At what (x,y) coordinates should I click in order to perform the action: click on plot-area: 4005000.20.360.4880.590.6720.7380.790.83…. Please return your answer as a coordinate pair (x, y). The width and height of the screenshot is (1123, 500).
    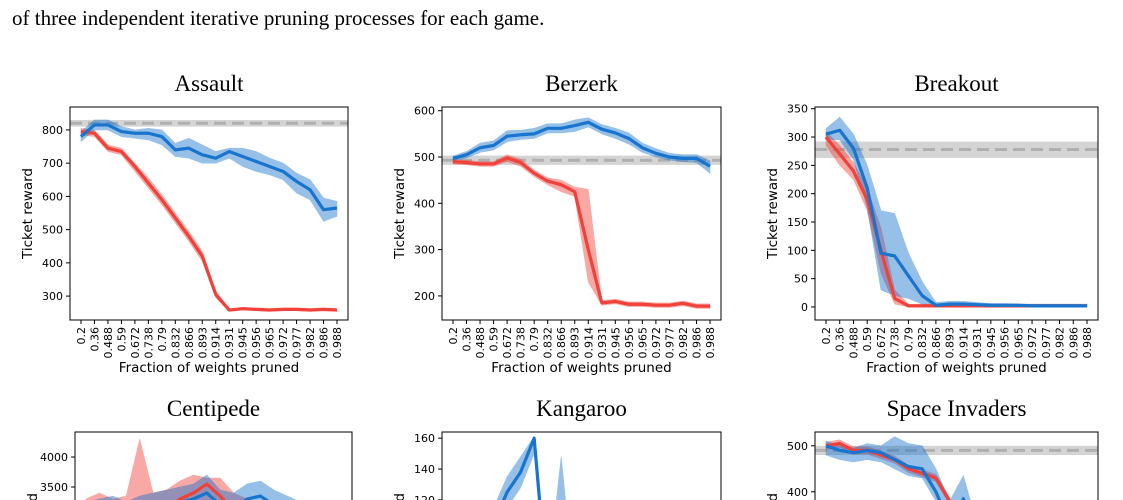
    Looking at the image, I should click on (932, 448).